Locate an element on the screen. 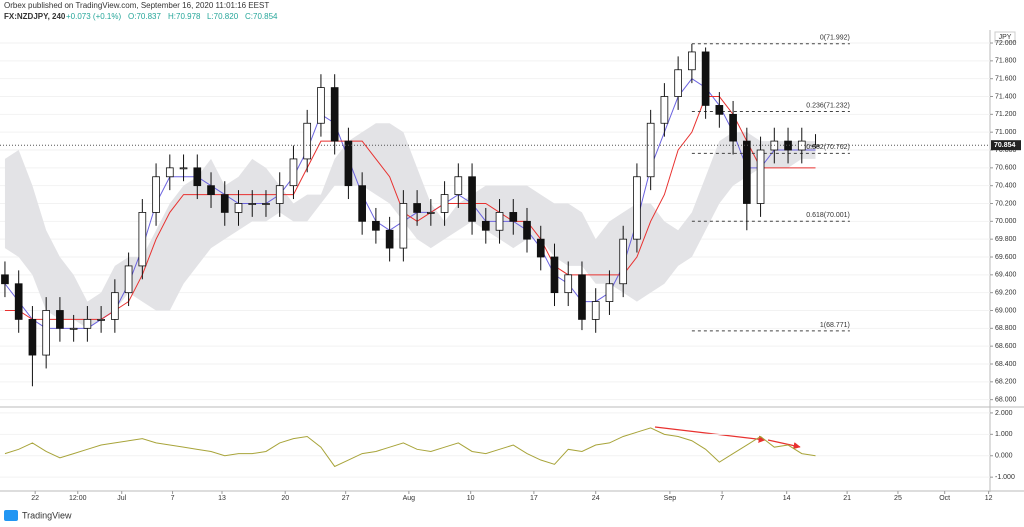 The height and width of the screenshot is (527, 1024). ohlc: C:70.854 is located at coordinates (261, 16).